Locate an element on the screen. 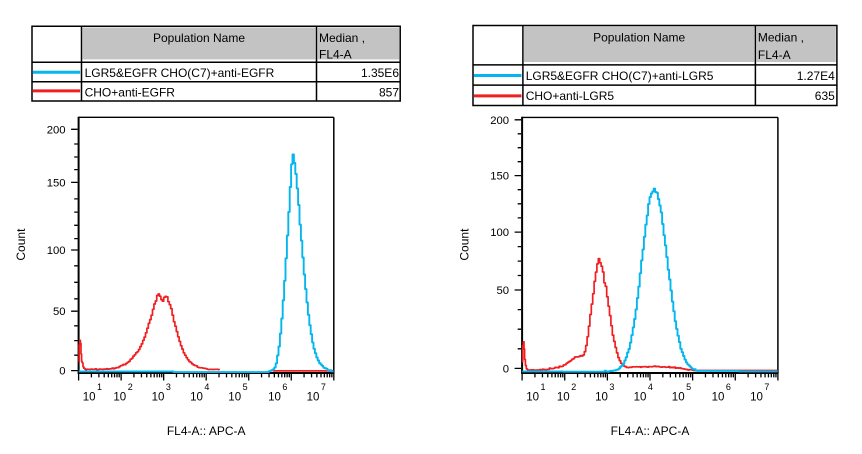 This screenshot has width=862, height=454. svg-text: LGR5&EGFR CHO(C7)+anti-EGFR is located at coordinates (180, 73).